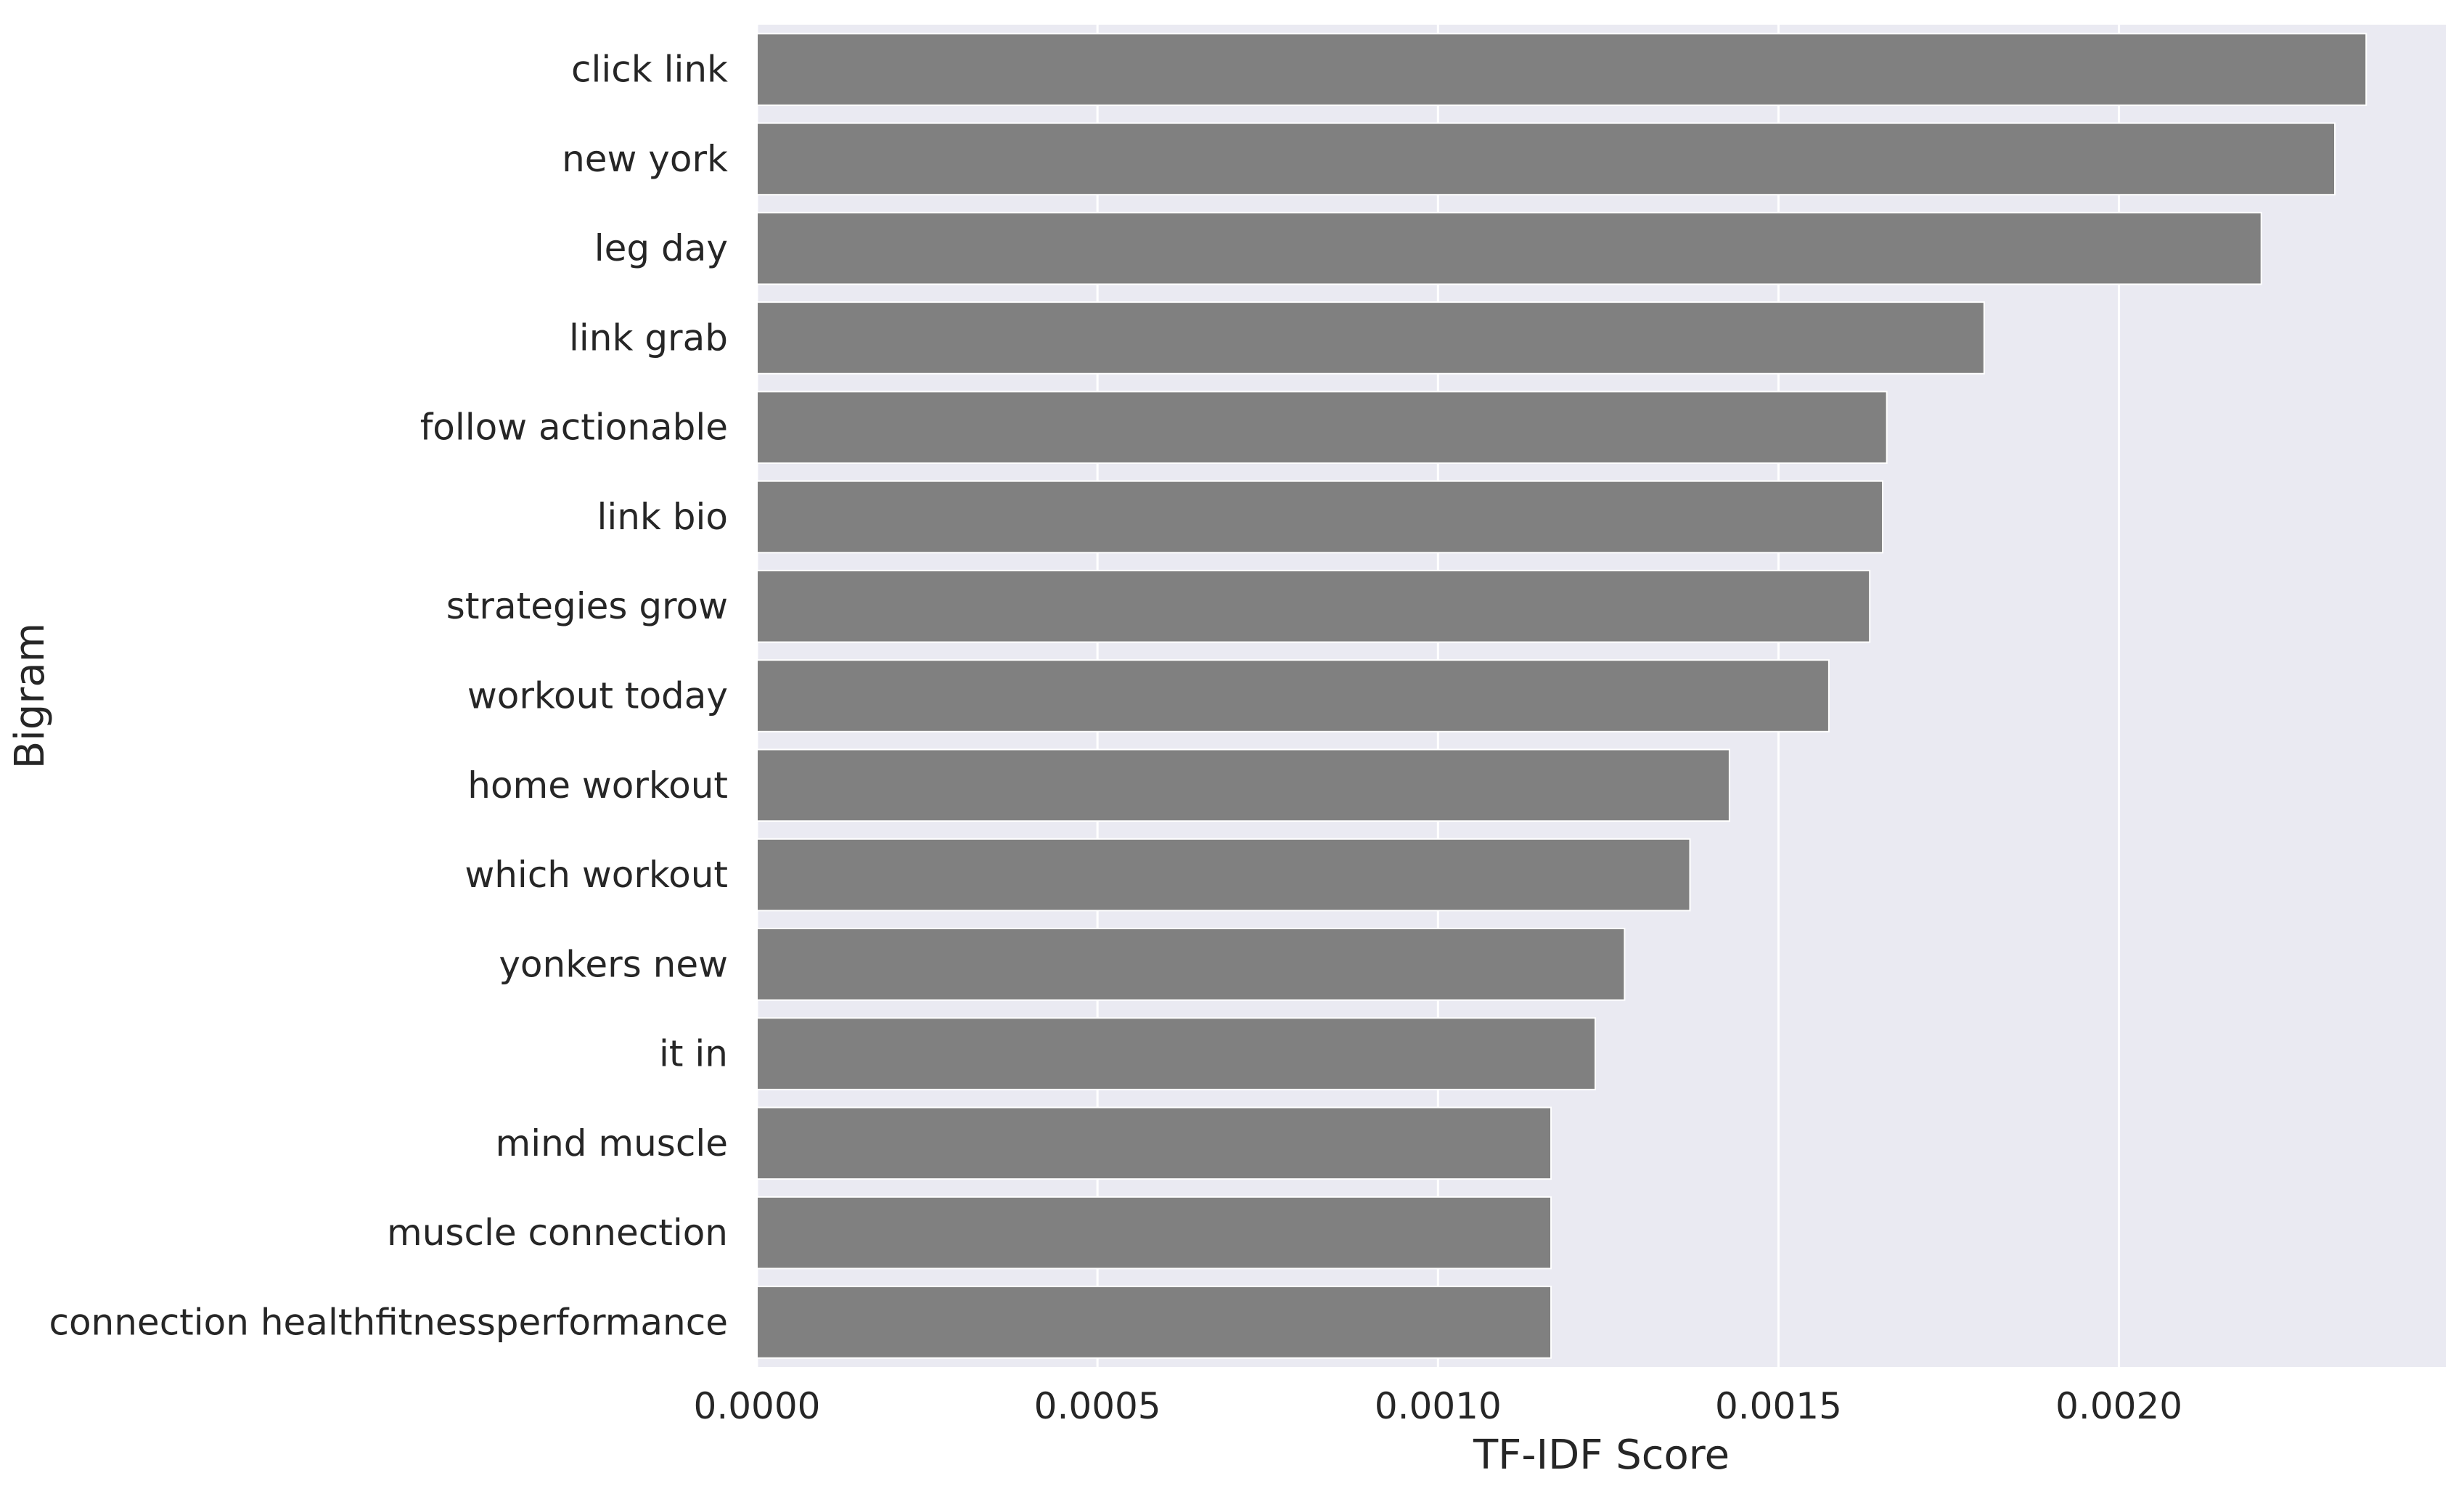 The height and width of the screenshot is (1502, 2464). Describe the element at coordinates (389, 1322) in the screenshot. I see `y-tick-label: connection healthfitnessperformance` at that location.